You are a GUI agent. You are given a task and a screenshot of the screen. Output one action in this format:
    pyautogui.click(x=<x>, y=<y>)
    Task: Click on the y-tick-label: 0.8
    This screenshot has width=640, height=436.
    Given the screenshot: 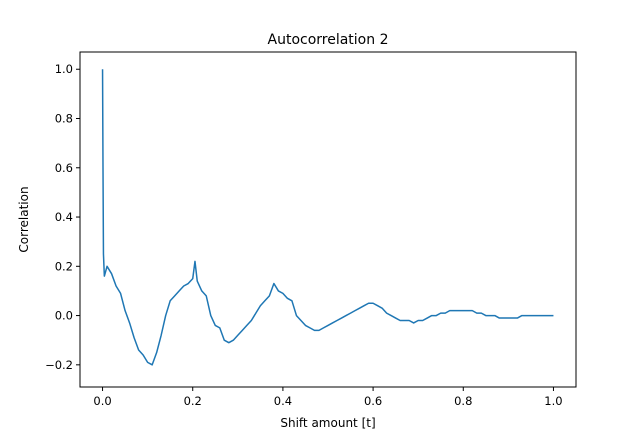 What is the action you would take?
    pyautogui.click(x=64, y=119)
    